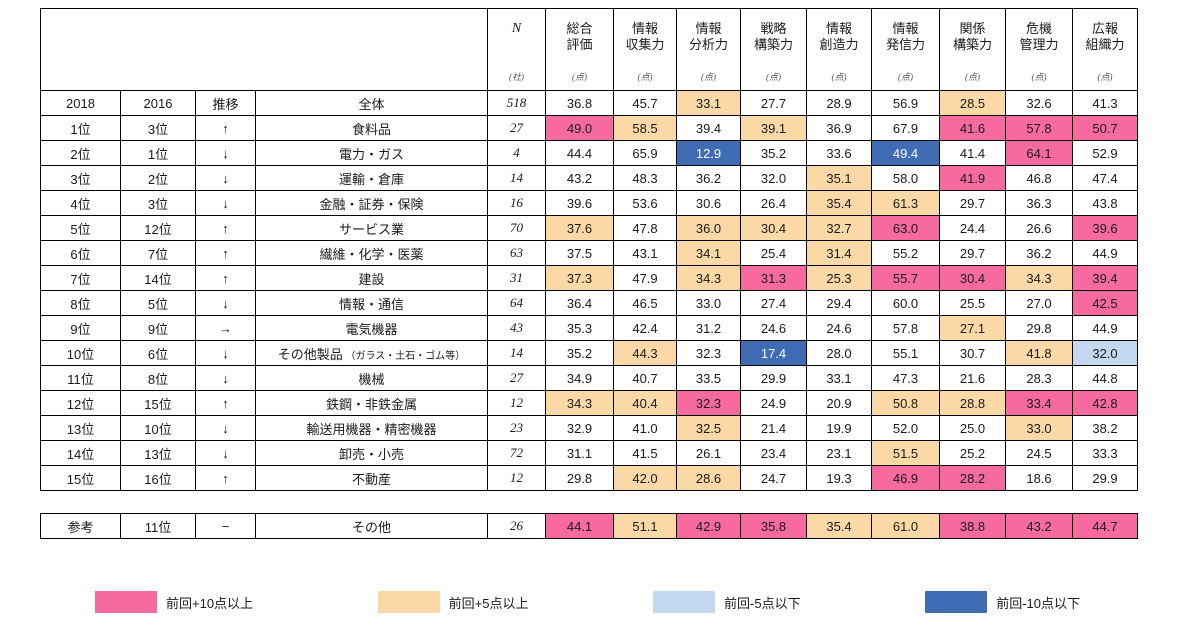 The image size is (1200, 630). I want to click on industry-name-note: （ガラス・土石・ゴム等）, so click(404, 356).